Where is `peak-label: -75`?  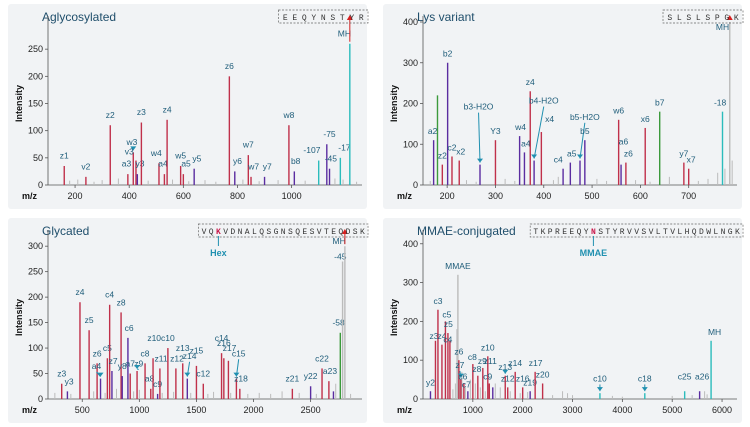 peak-label: -75 is located at coordinates (329, 134).